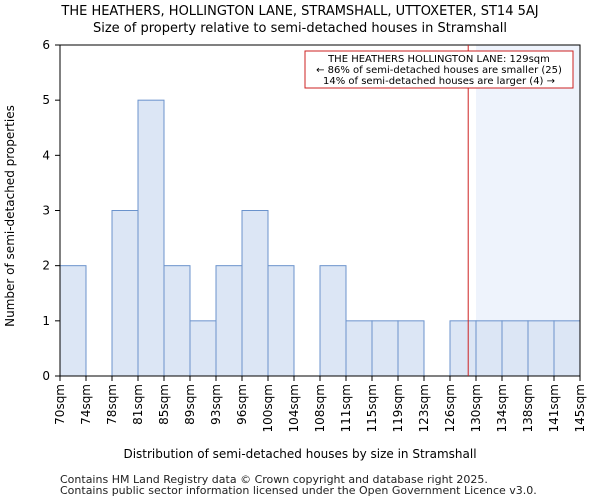  I want to click on bar-85sqm, so click(177, 321).